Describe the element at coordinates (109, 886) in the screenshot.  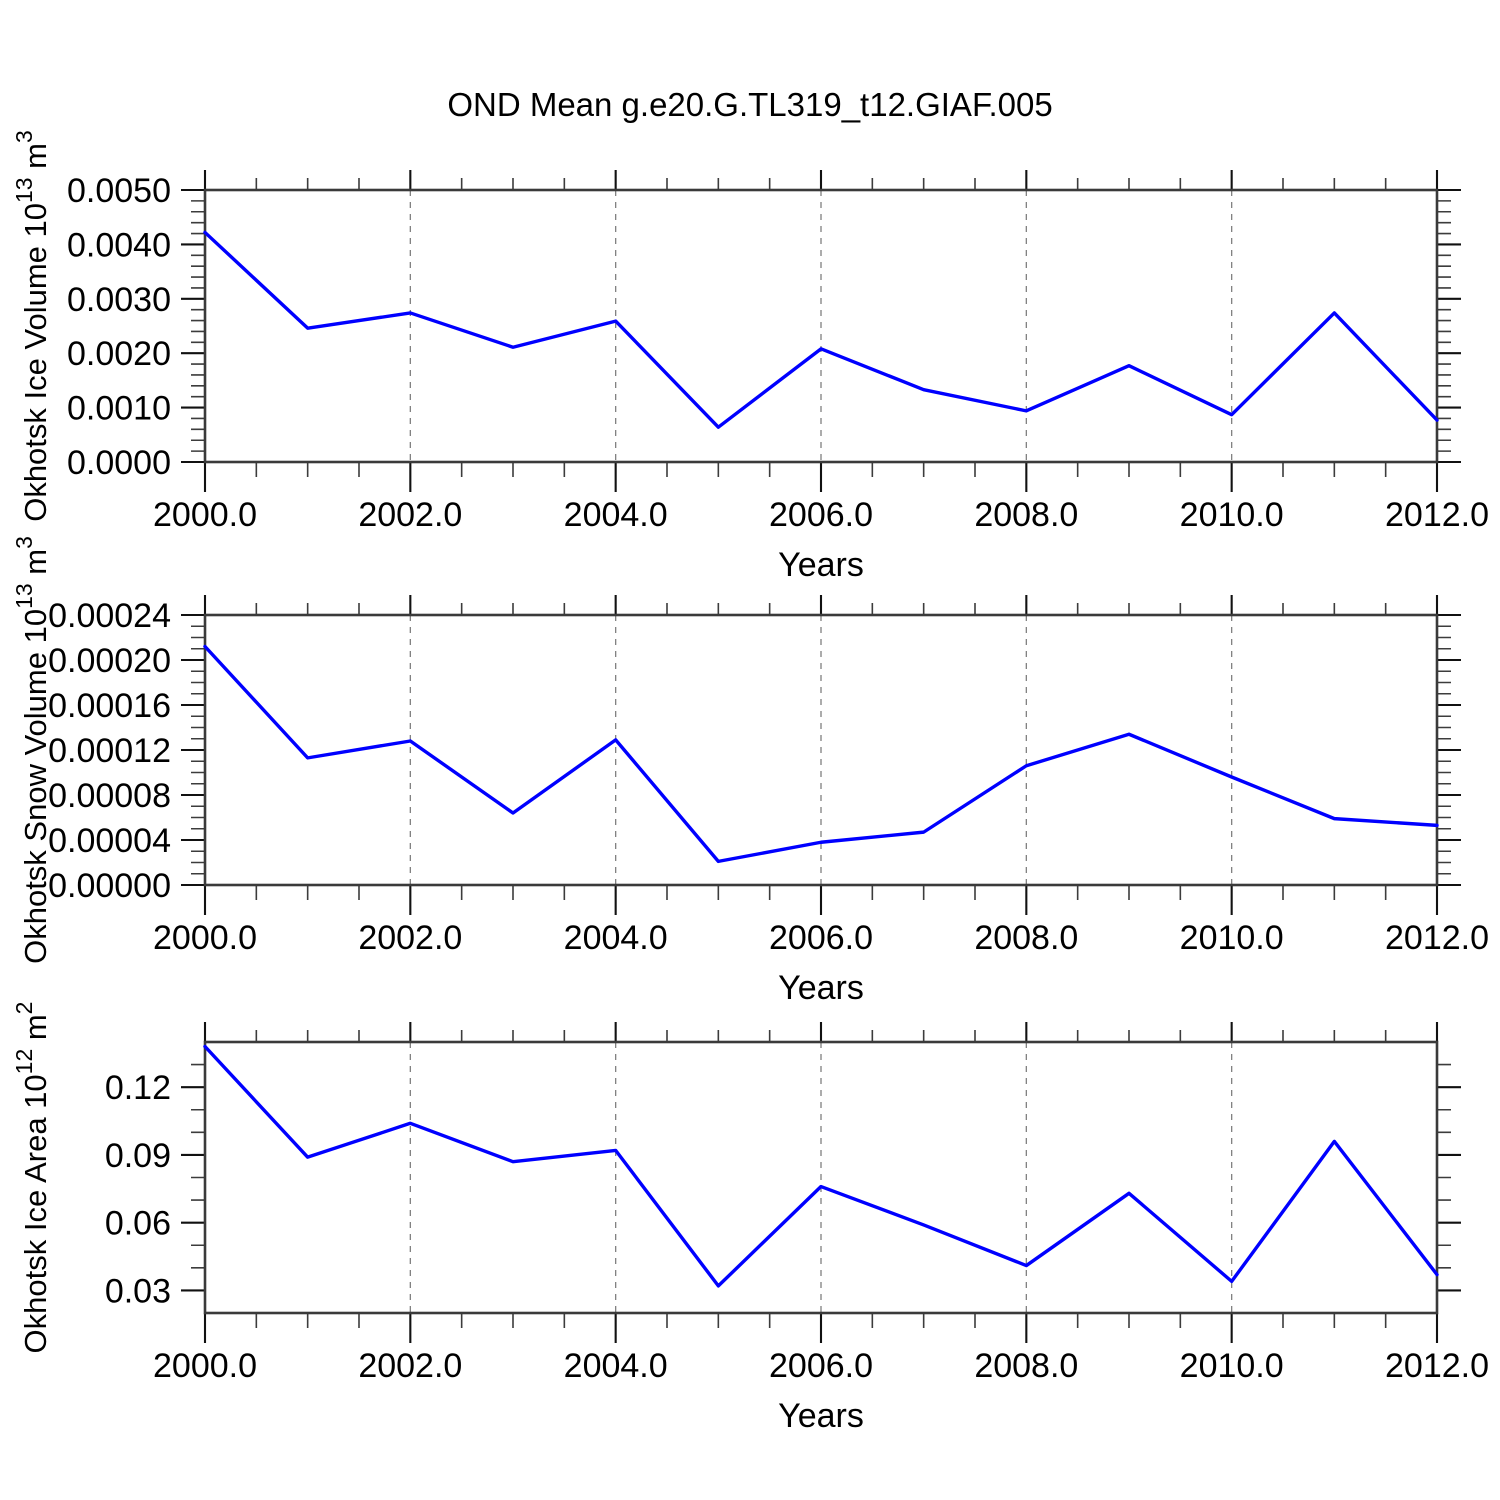
I see `y-tick-label: 0.00000` at that location.